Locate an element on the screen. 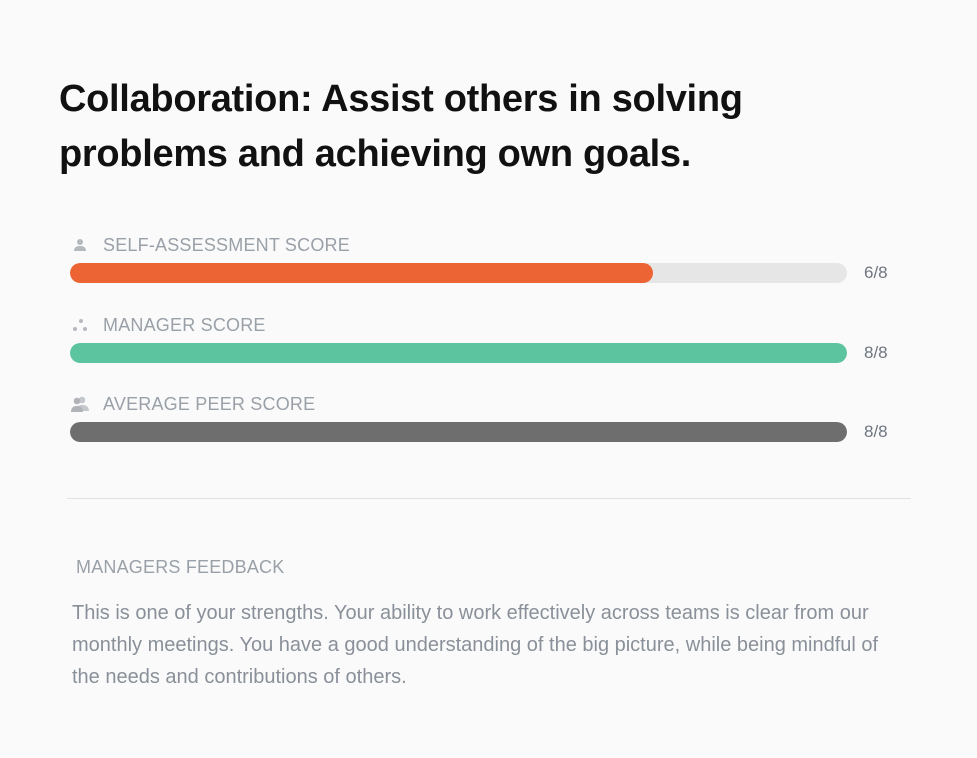 Image resolution: width=977 pixels, height=758 pixels. divider is located at coordinates (489, 498).